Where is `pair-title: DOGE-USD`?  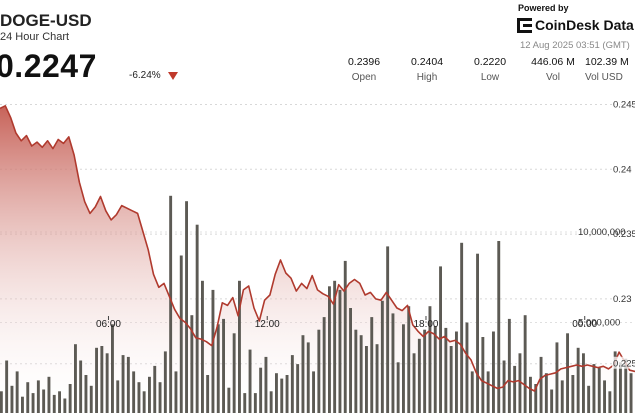
pair-title: DOGE-USD is located at coordinates (46, 20).